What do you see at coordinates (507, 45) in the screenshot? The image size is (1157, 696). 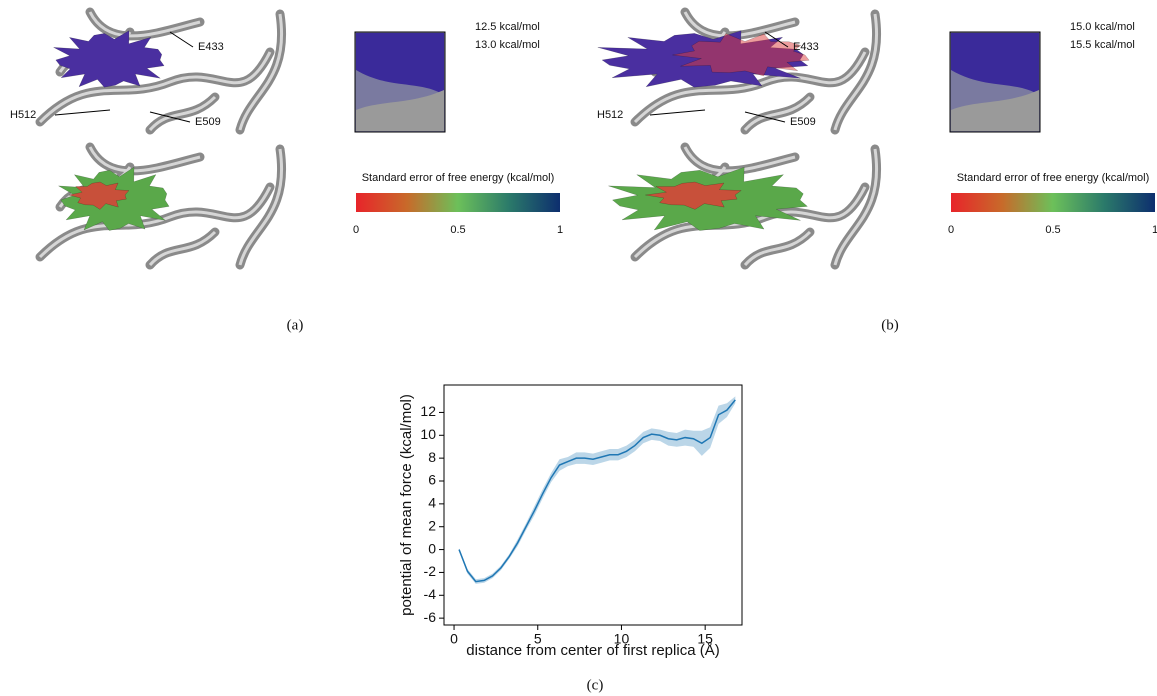 I see `isovalue-label: 13.0 kcal/mol` at bounding box center [507, 45].